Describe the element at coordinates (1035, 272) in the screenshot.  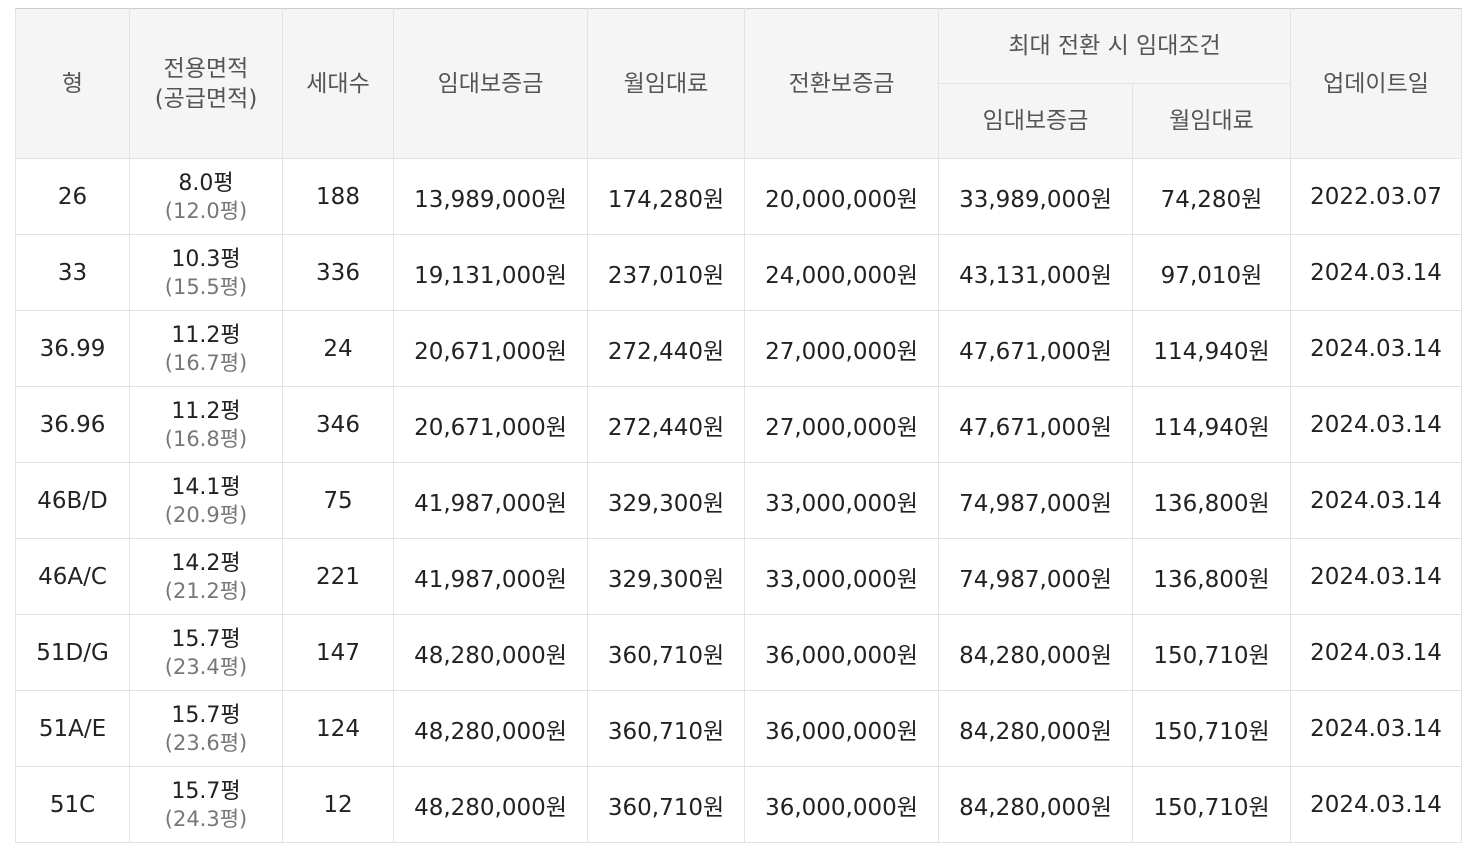
I see `cell-max-deposit: 43,131,000원` at that location.